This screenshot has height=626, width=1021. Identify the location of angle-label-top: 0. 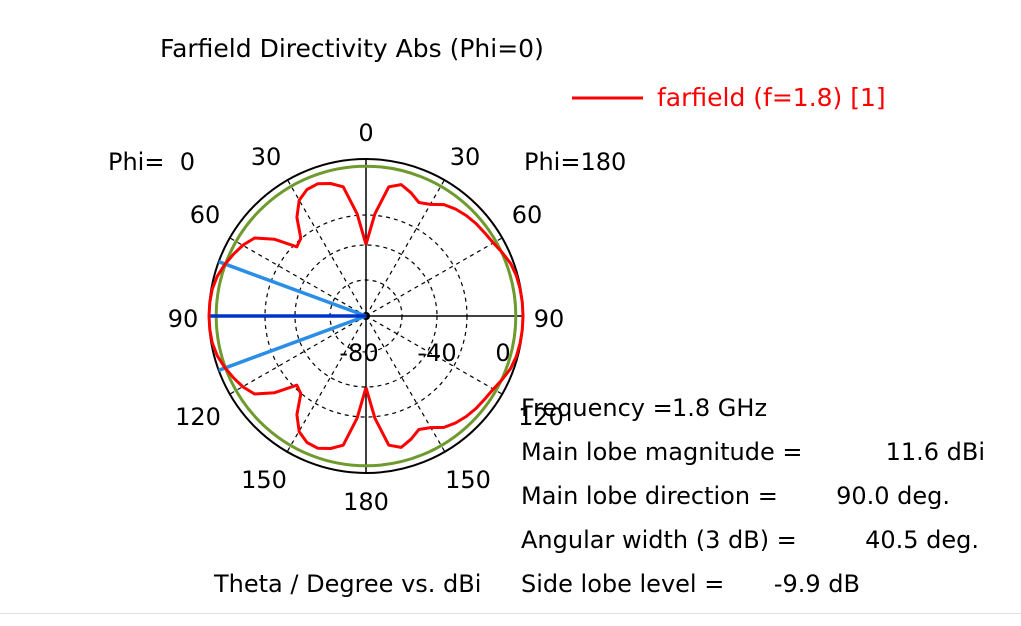
(365, 133).